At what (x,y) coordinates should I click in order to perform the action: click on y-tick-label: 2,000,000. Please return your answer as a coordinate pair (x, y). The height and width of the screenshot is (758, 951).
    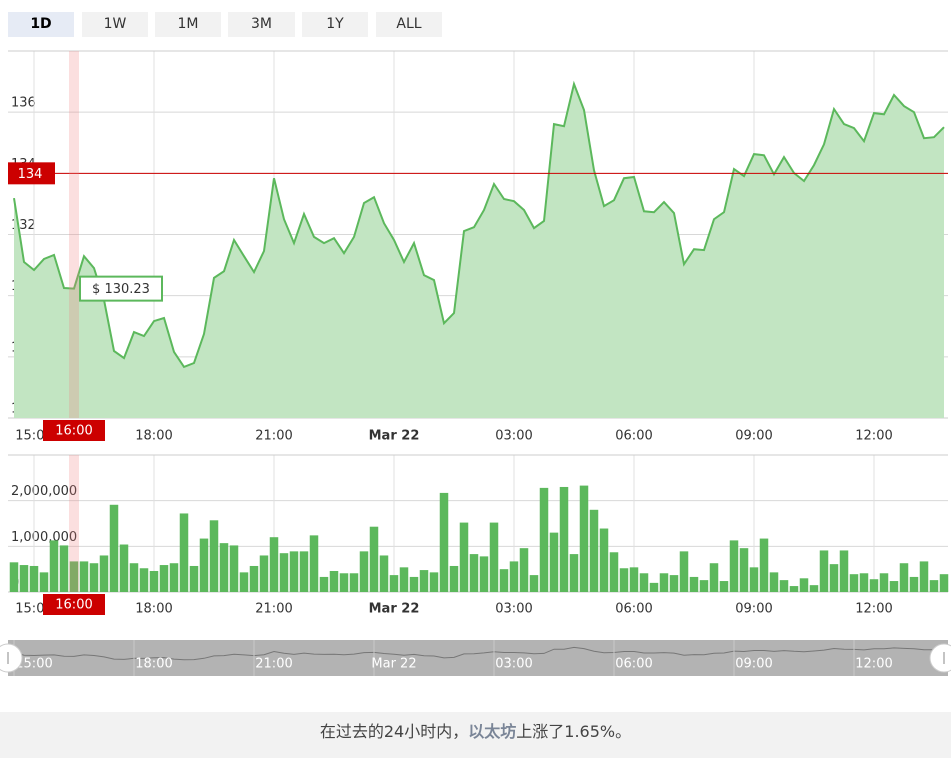
    Looking at the image, I should click on (44, 491).